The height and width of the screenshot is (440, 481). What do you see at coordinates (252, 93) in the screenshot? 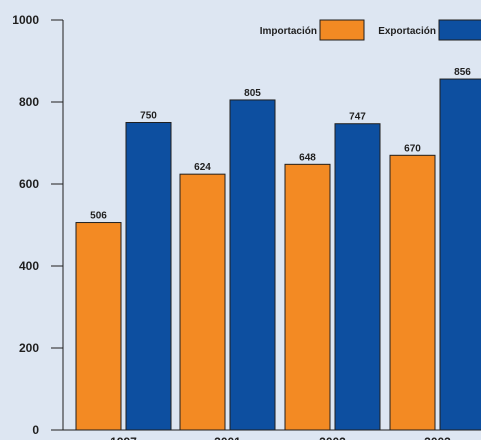
I see `data-label: 805` at bounding box center [252, 93].